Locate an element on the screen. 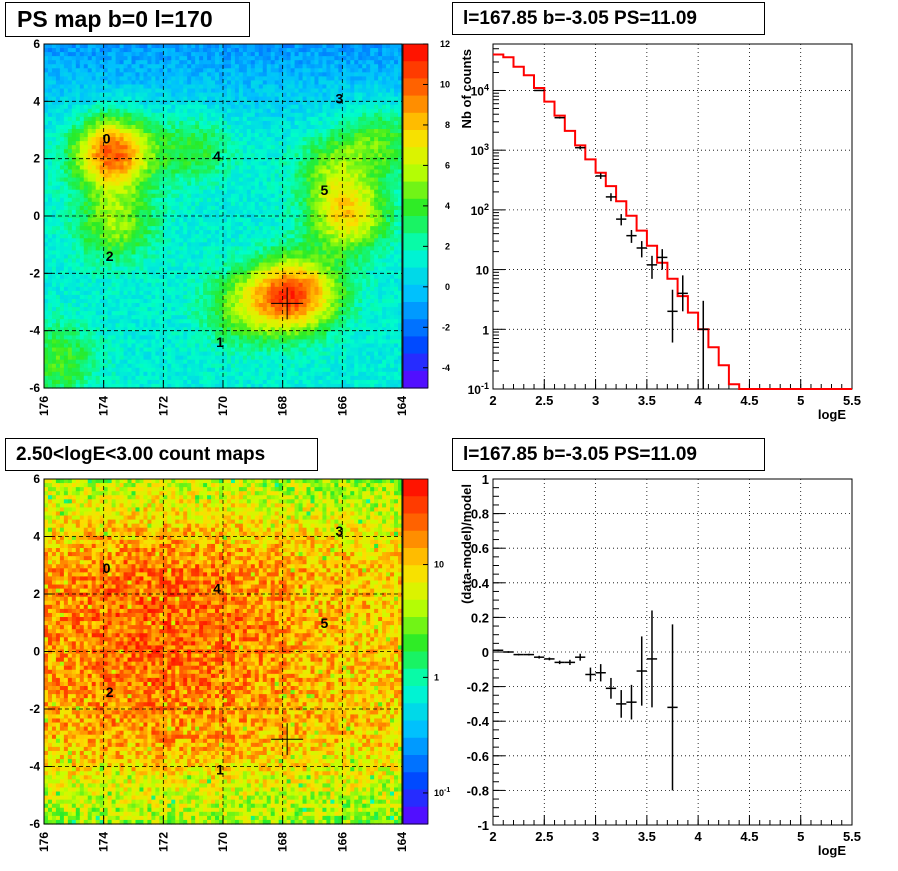 This screenshot has width=898, height=871. y-tick-label: 10³ is located at coordinates (480, 150).